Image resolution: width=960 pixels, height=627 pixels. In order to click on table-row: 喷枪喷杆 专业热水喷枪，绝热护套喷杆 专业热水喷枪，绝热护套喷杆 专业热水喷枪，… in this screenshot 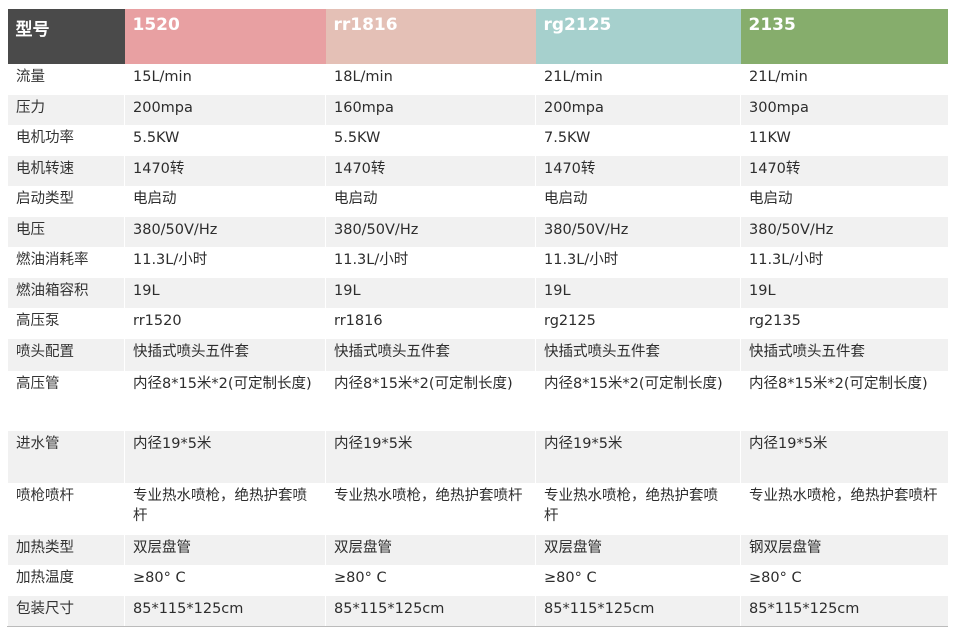, I will do `click(477, 508)`.